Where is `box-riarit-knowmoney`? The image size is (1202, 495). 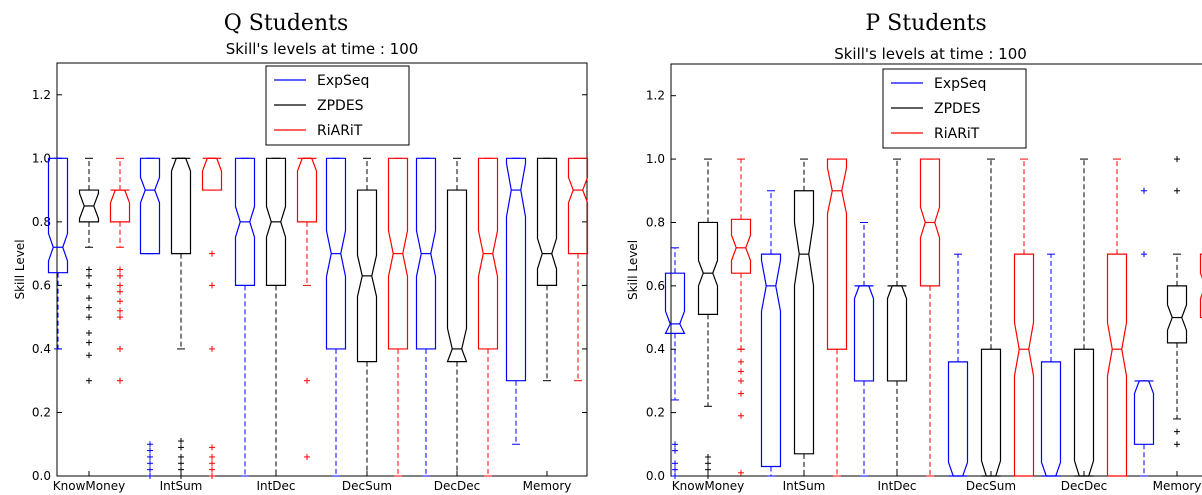 box-riarit-knowmoney is located at coordinates (120, 270).